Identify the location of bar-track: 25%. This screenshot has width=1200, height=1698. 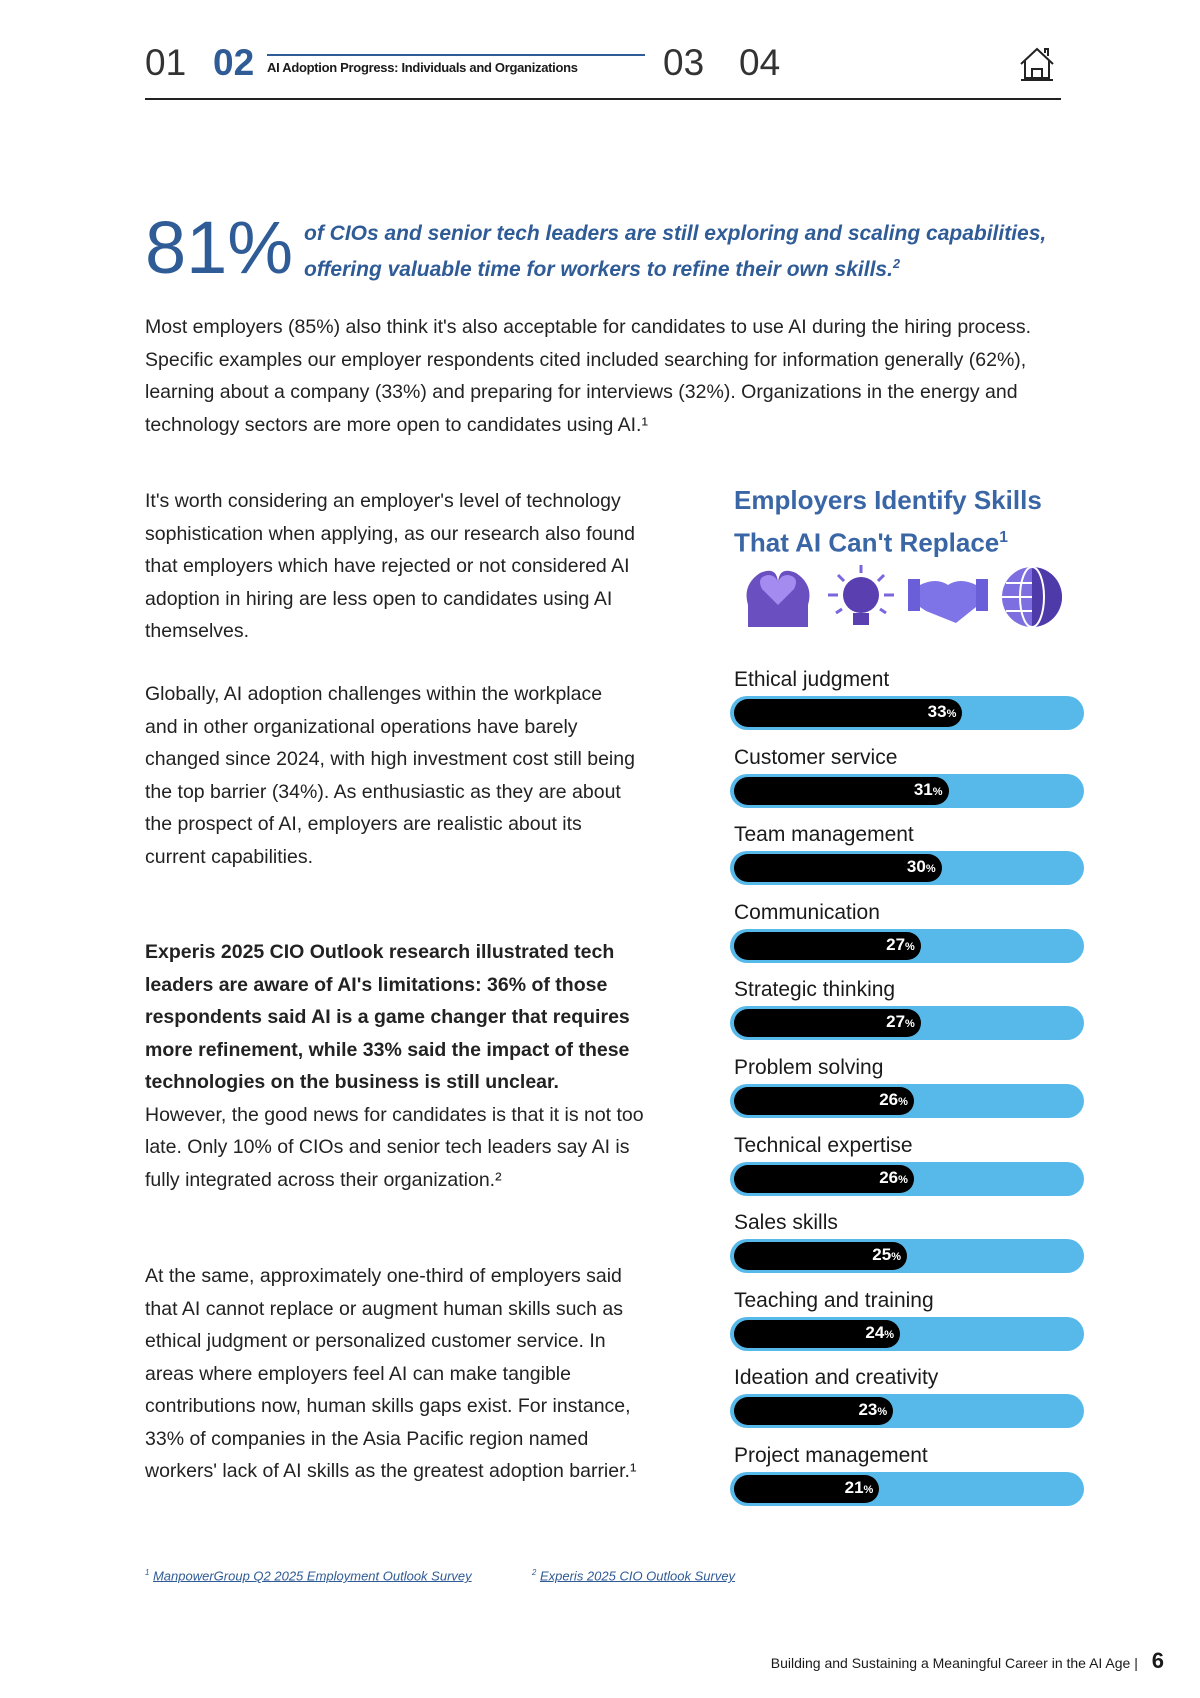
(907, 1256).